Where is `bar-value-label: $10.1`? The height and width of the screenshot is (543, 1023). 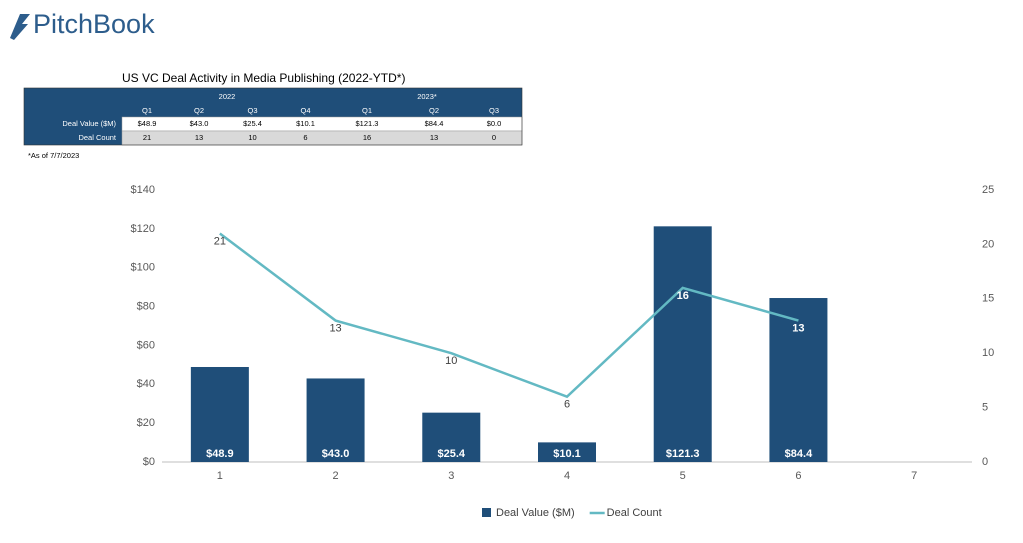 bar-value-label: $10.1 is located at coordinates (567, 454).